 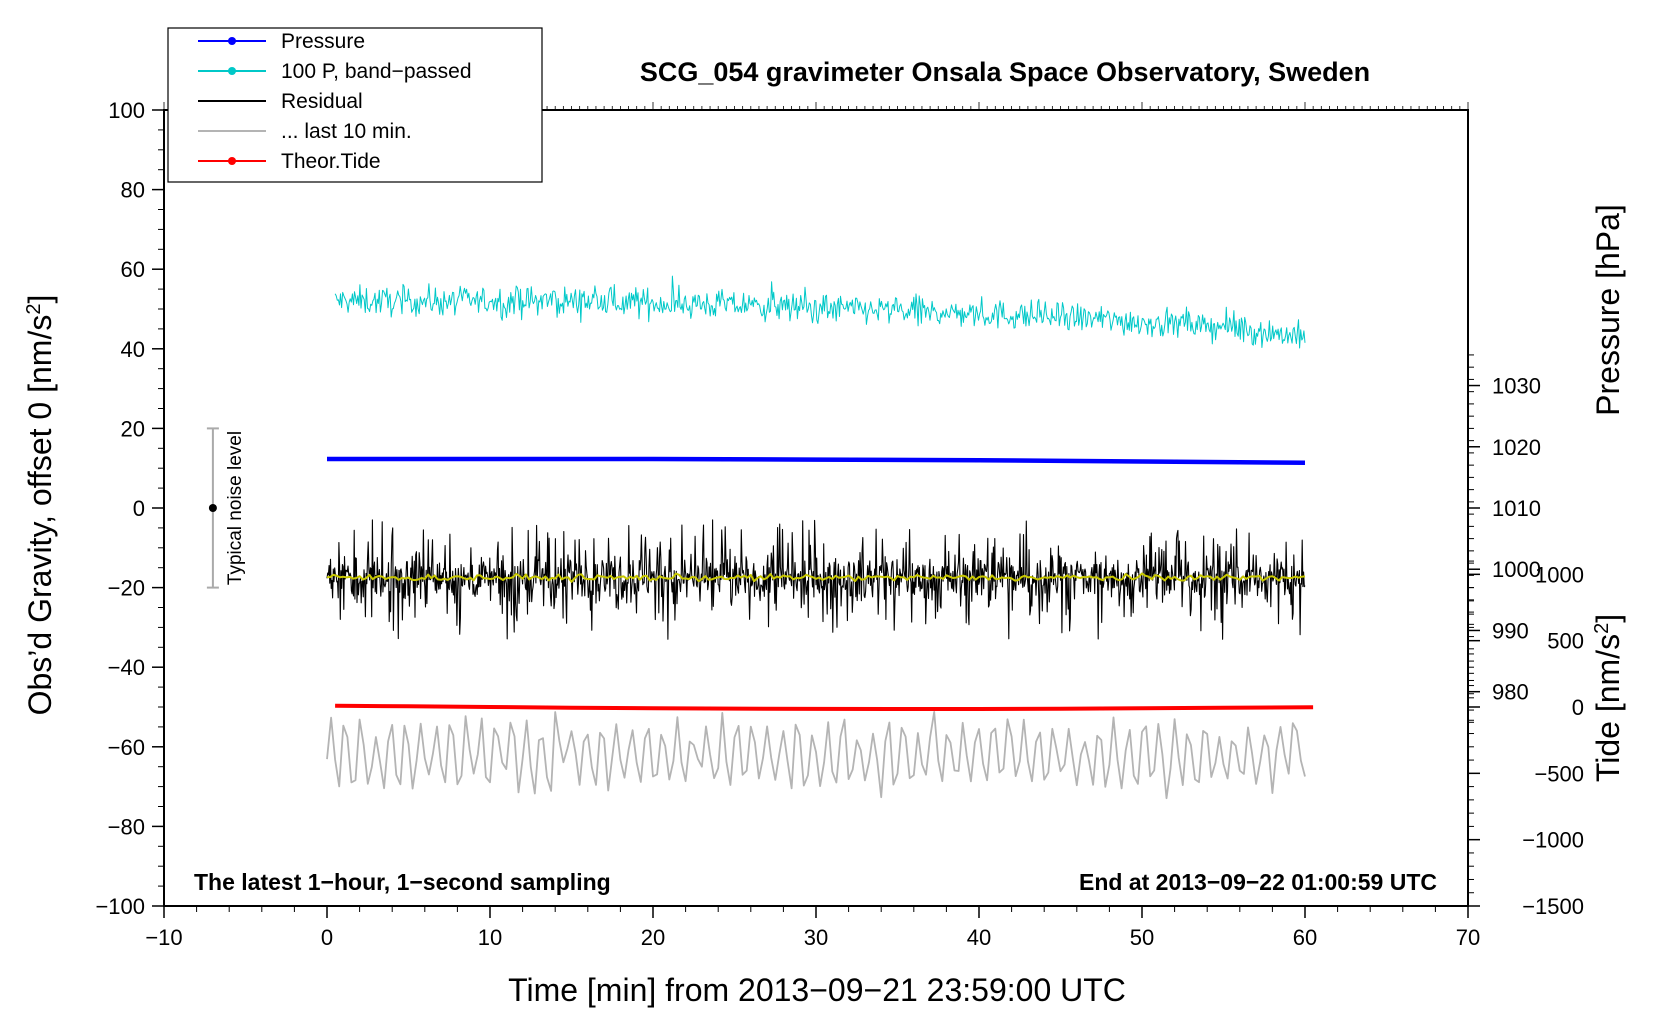 What do you see at coordinates (323, 41) in the screenshot?
I see `legend-entry-label: Pressure` at bounding box center [323, 41].